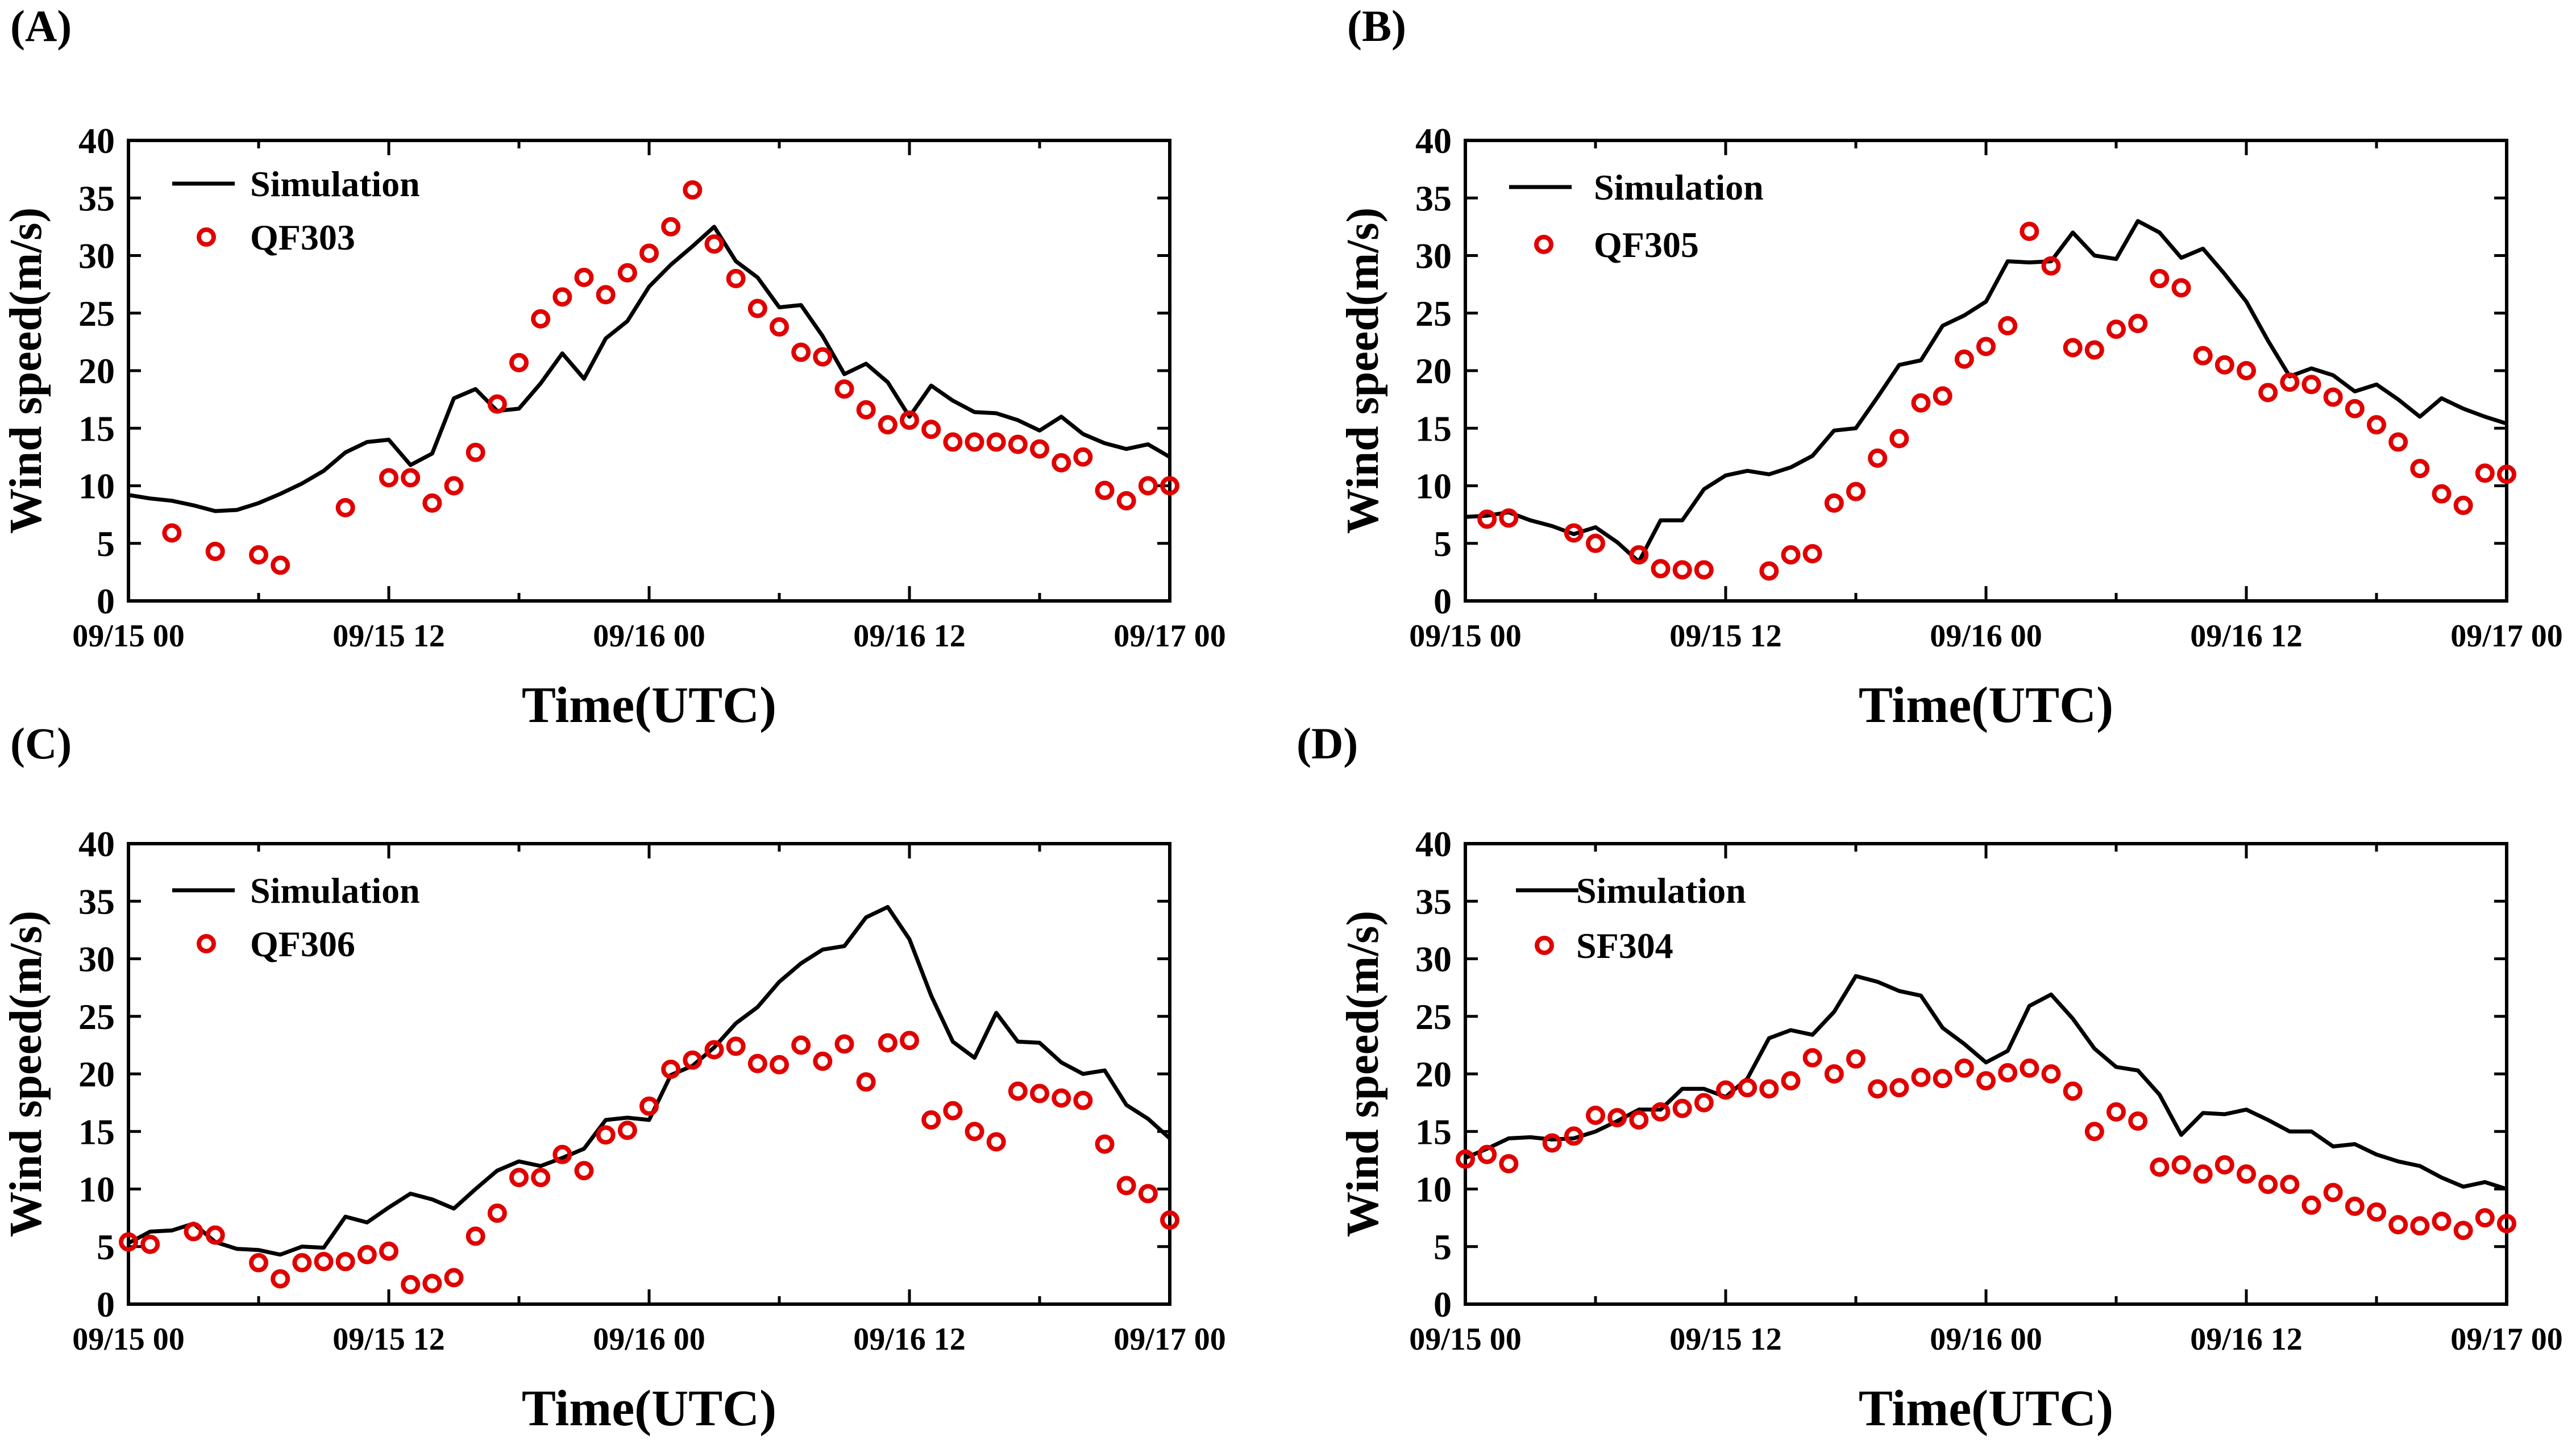 The width and height of the screenshot is (2576, 1444). Describe the element at coordinates (1636, 216) in the screenshot. I see `legend: Simulation QF305` at that location.